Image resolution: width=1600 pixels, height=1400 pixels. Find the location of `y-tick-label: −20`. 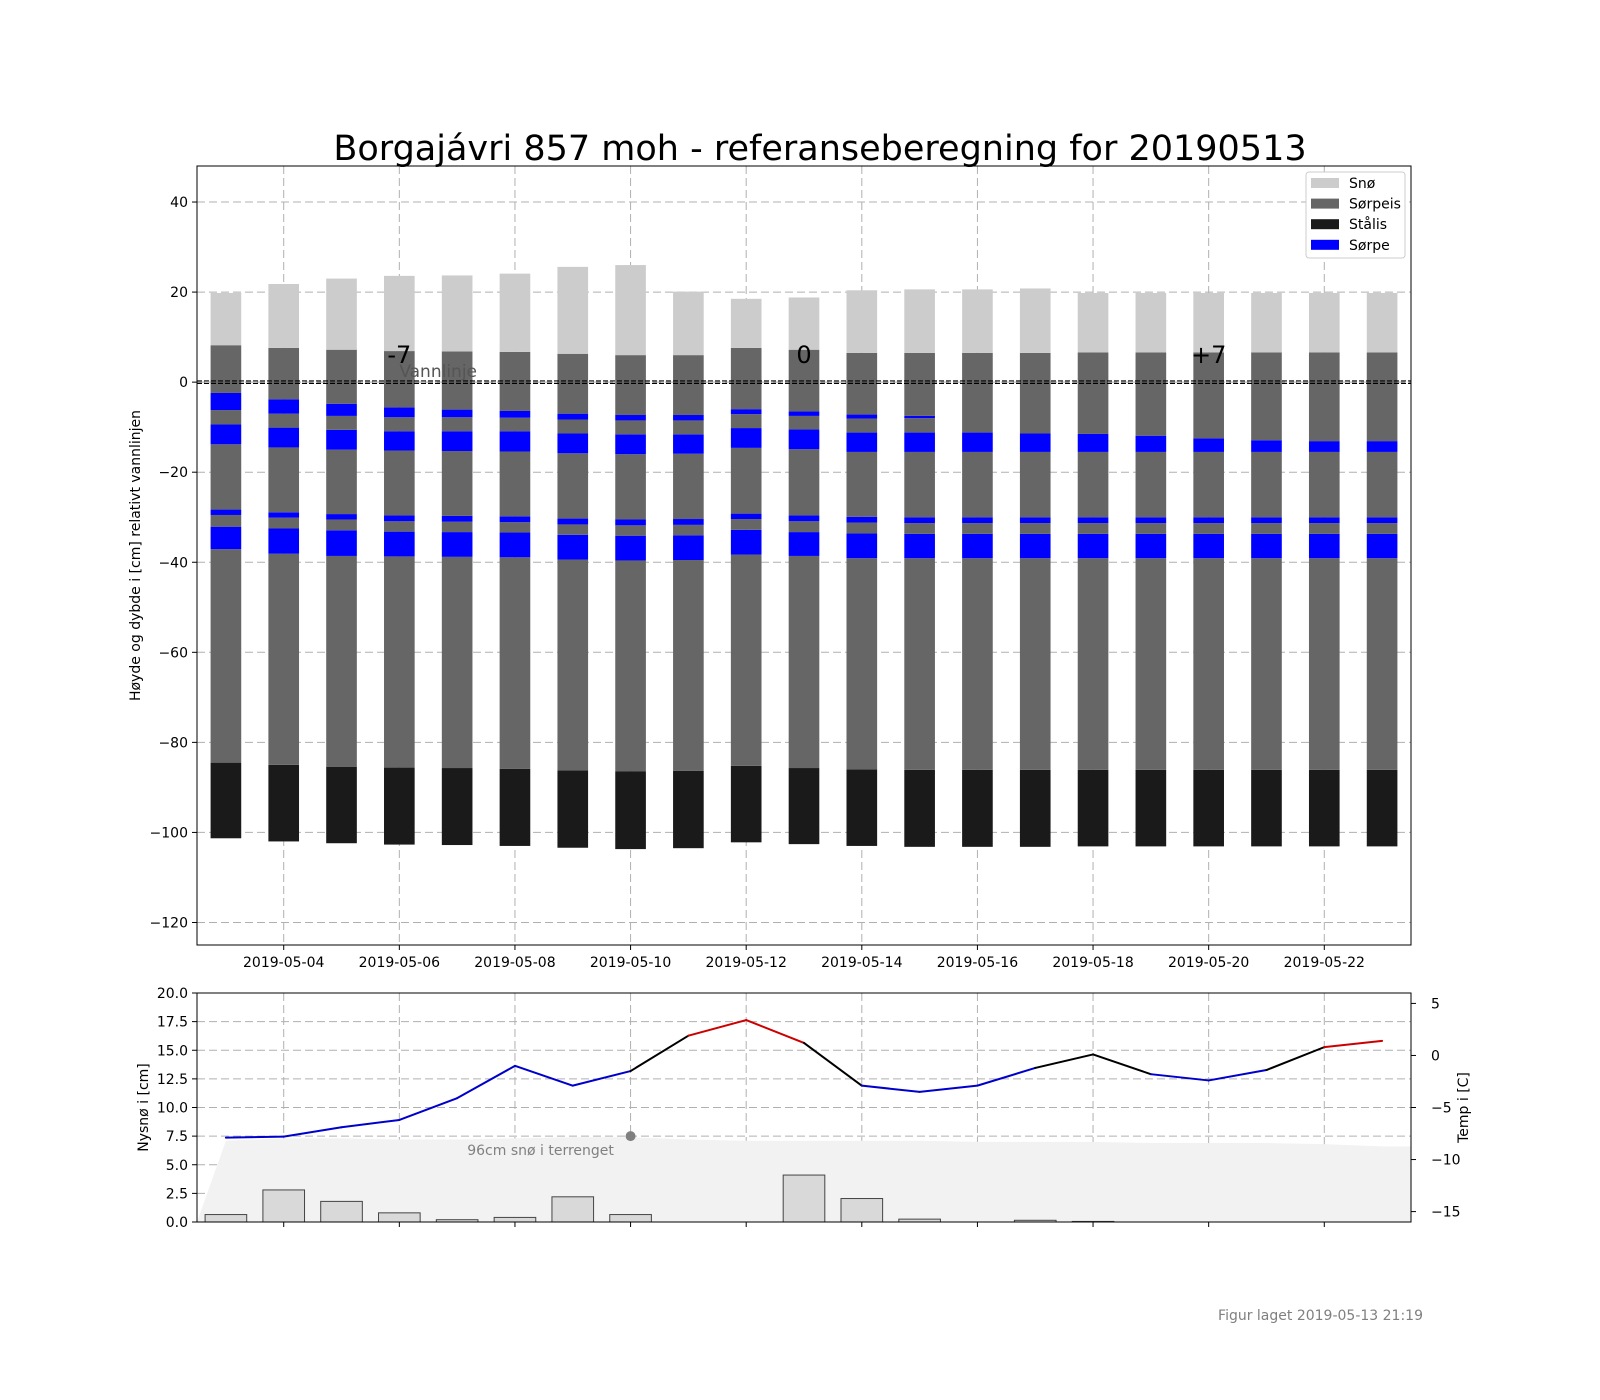

y-tick-label: −20 is located at coordinates (173, 473).